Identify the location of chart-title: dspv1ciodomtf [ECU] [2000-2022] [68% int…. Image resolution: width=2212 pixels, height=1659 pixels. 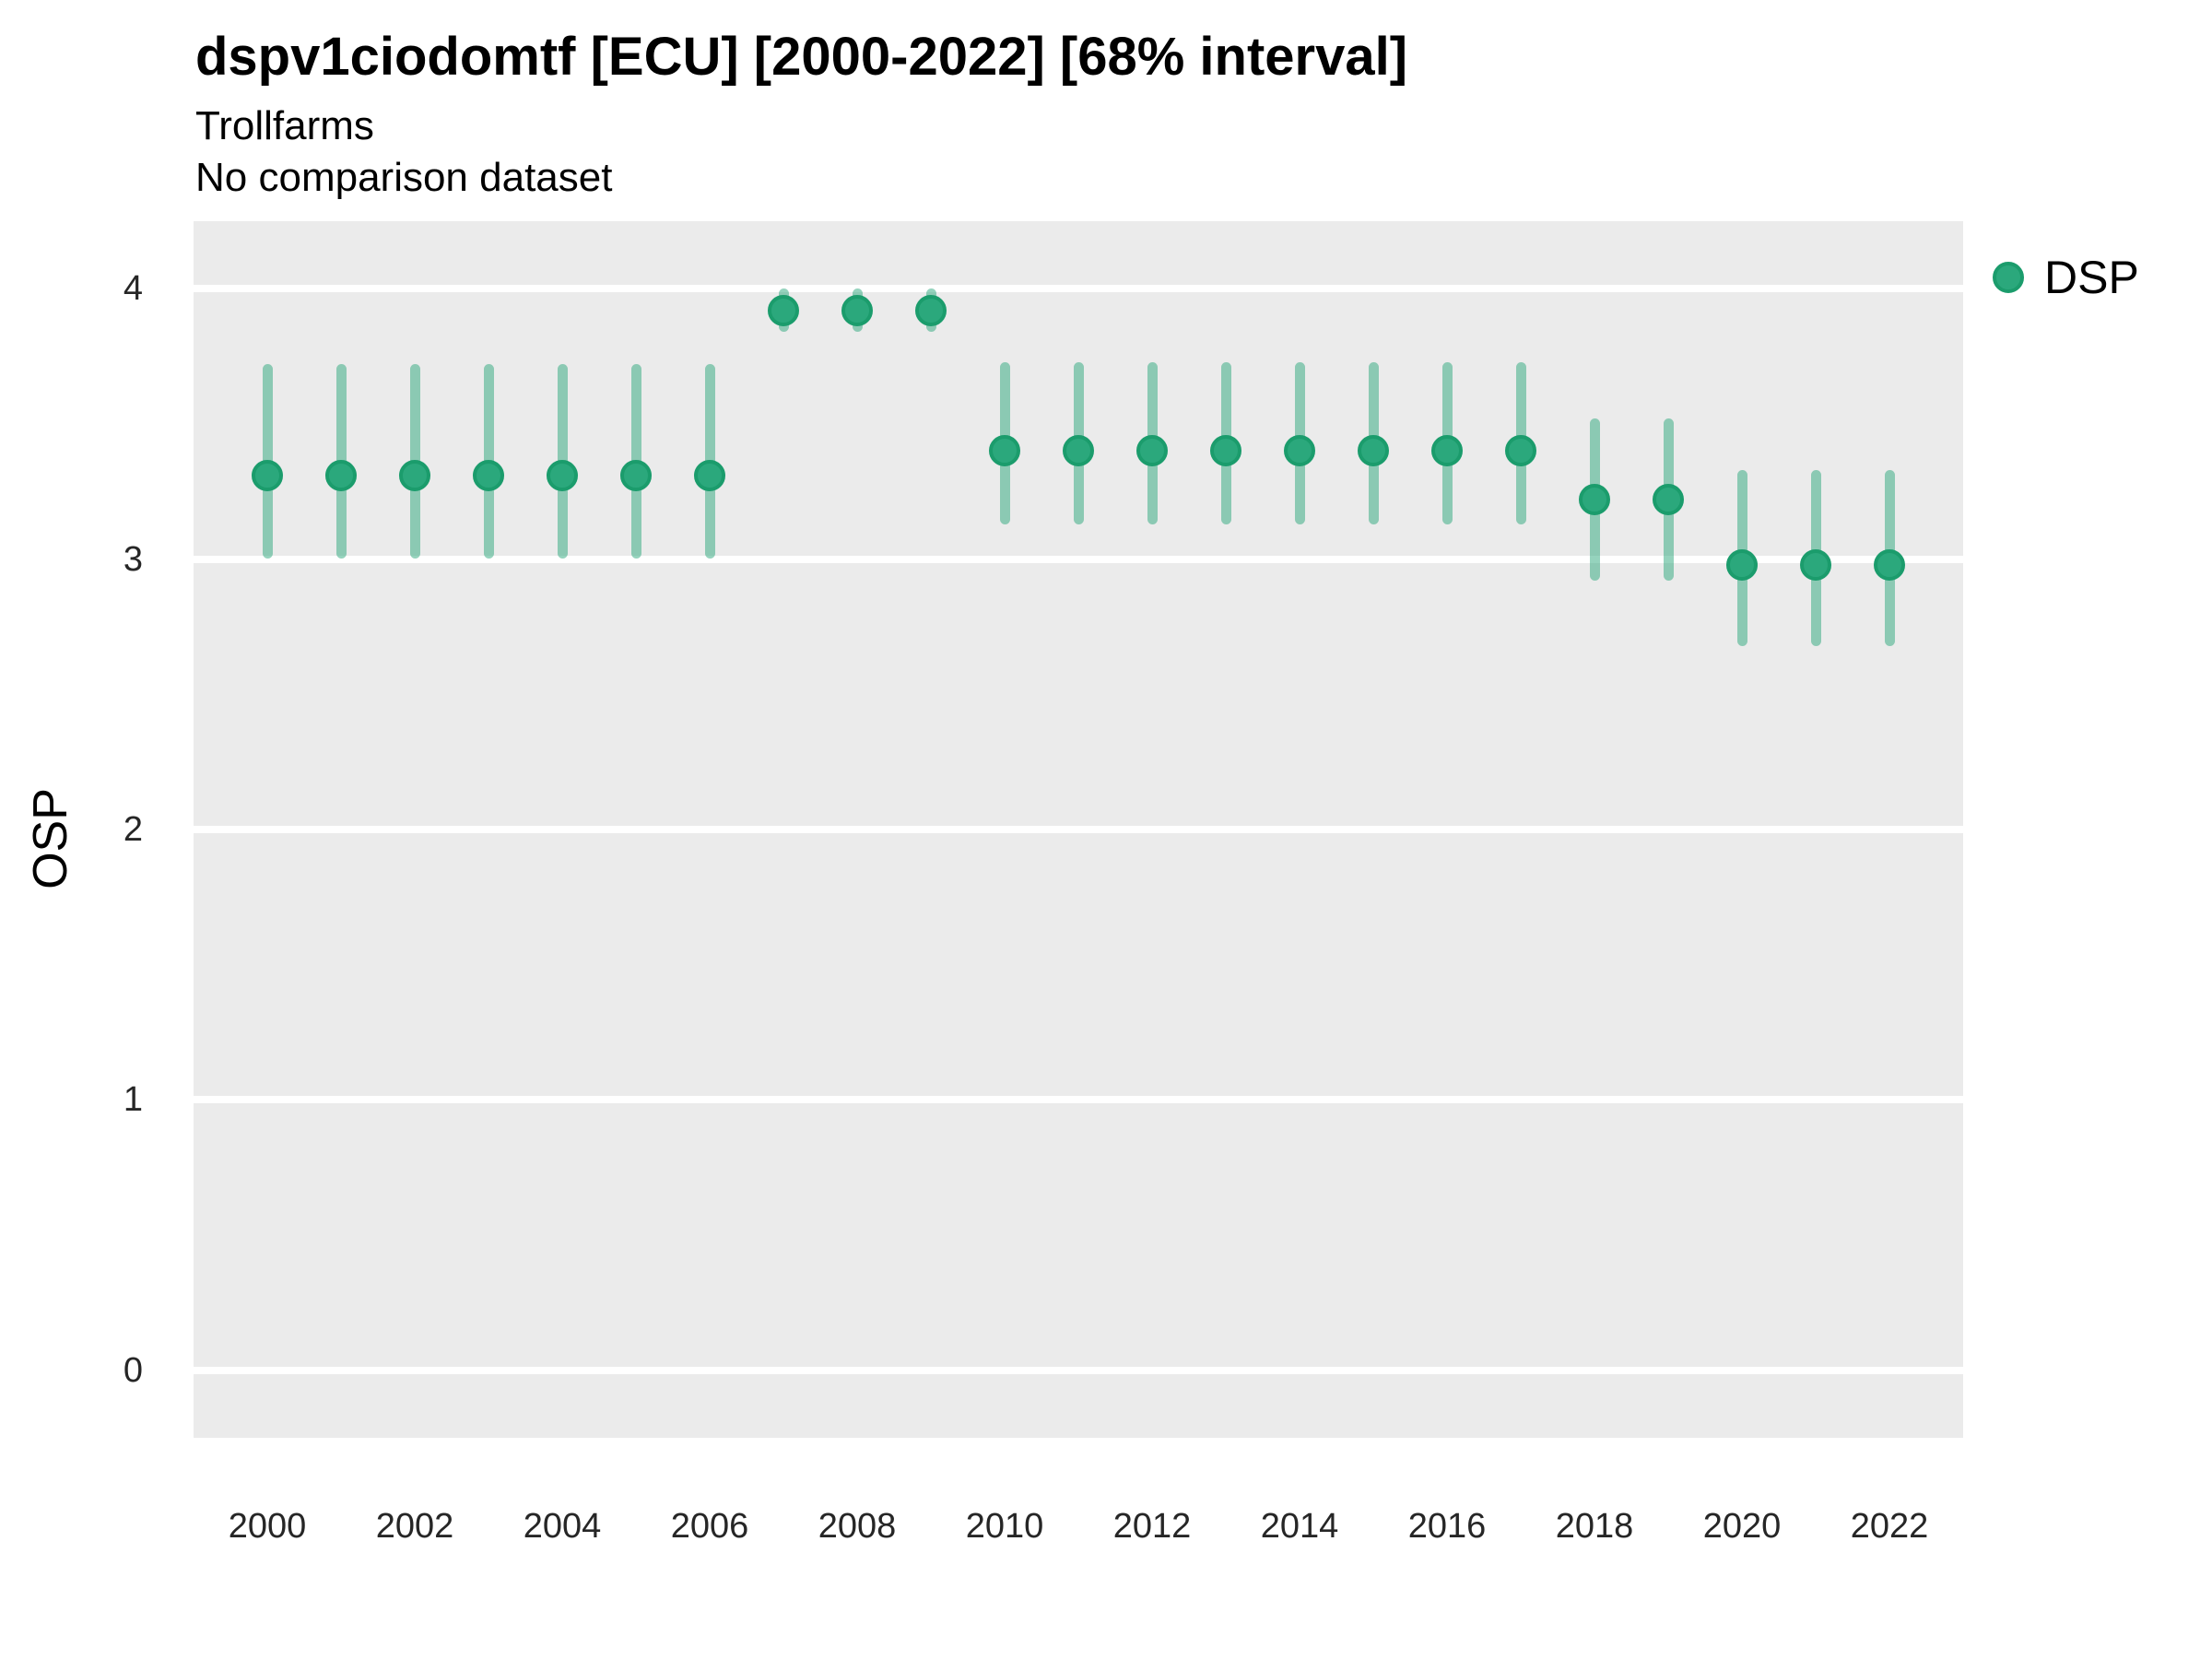
(801, 57).